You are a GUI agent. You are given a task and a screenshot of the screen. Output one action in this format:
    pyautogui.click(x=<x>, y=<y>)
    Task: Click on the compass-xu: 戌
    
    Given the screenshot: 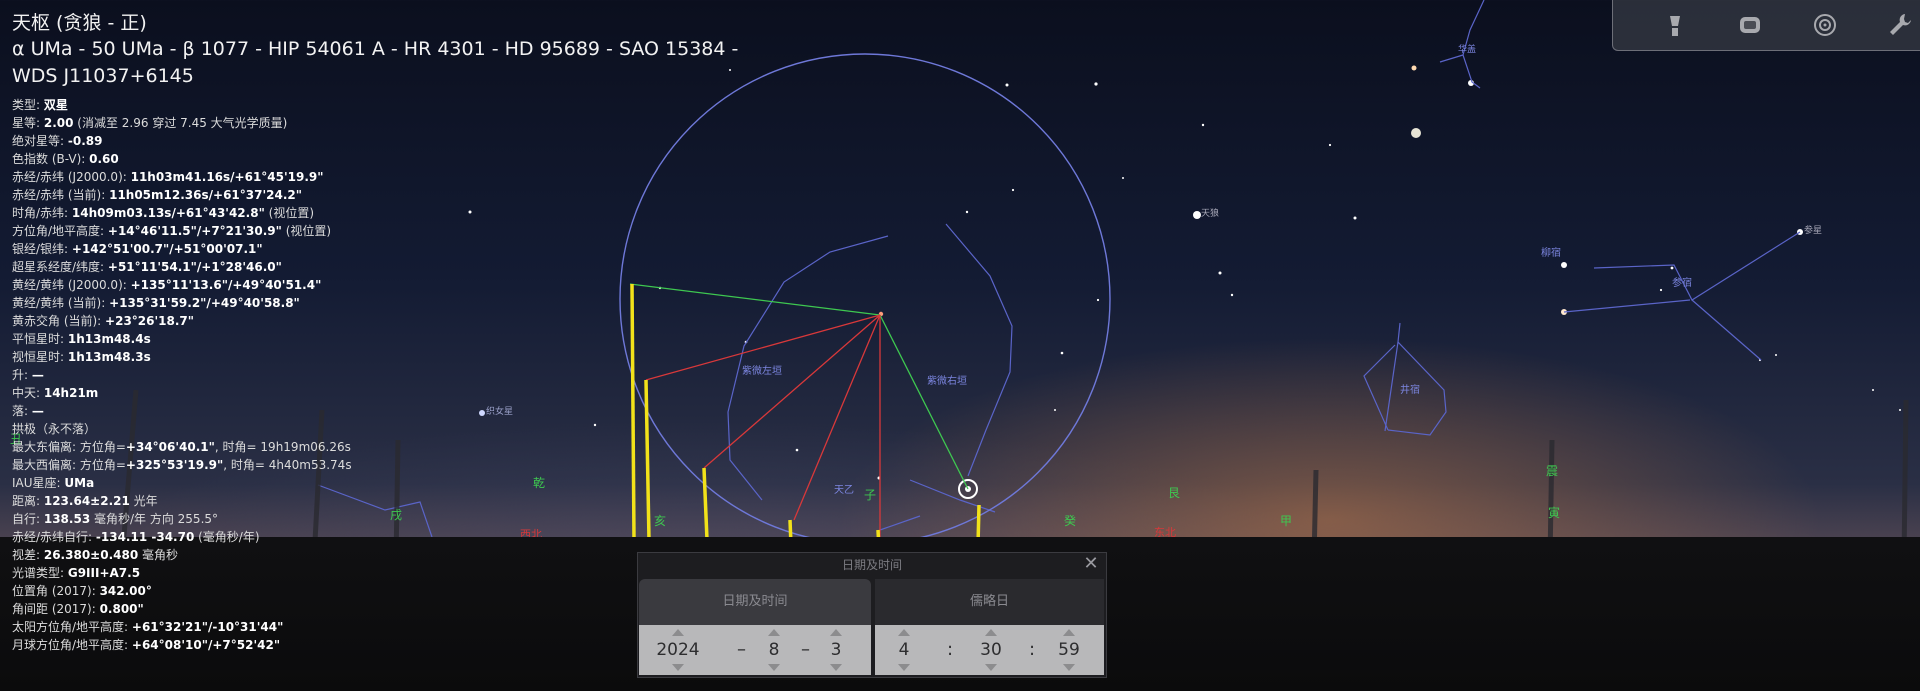 What is the action you would take?
    pyautogui.click(x=396, y=515)
    